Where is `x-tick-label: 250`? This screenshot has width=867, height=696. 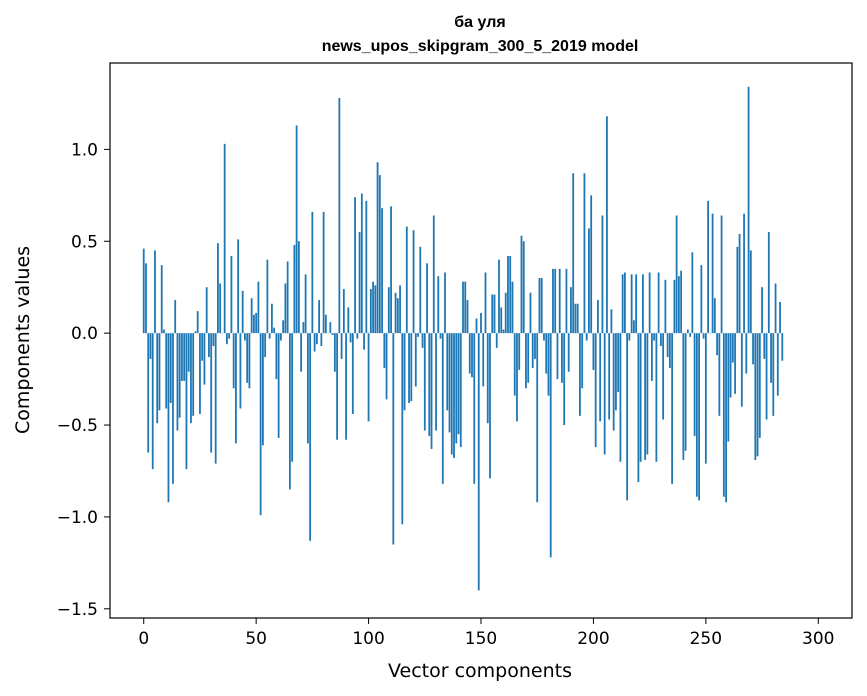 x-tick-label: 250 is located at coordinates (706, 639).